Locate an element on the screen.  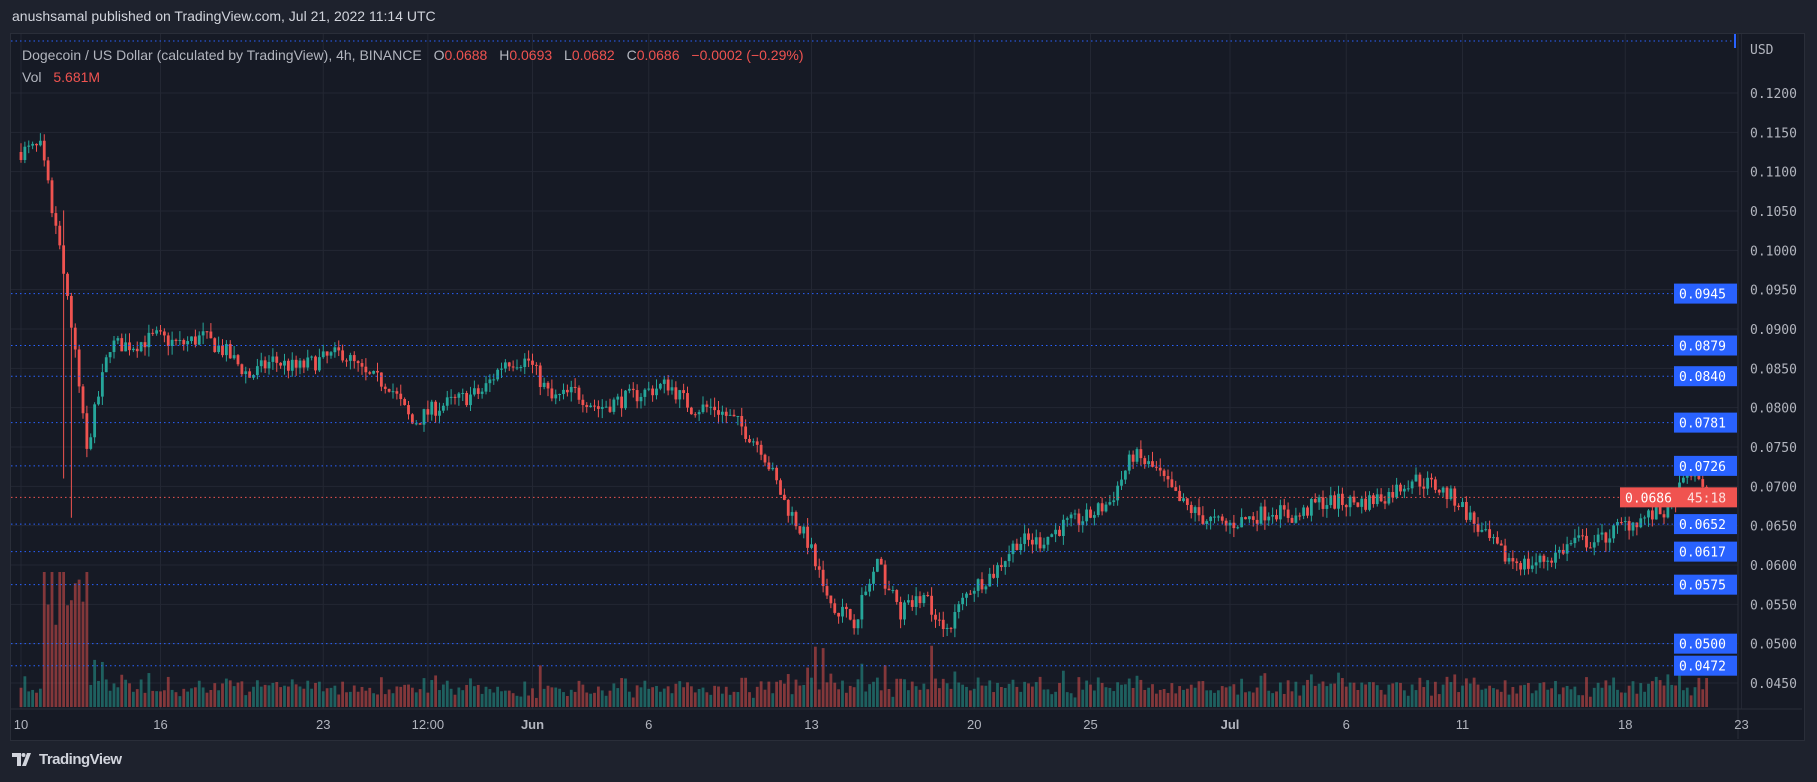
level-price-tag is located at coordinates (1705, 524).